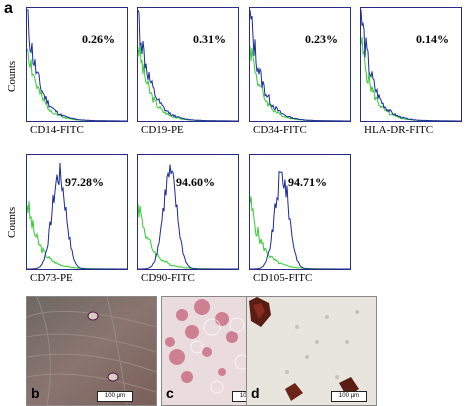  I want to click on histogram-cd34-fitc: 0.23%, so click(300, 64).